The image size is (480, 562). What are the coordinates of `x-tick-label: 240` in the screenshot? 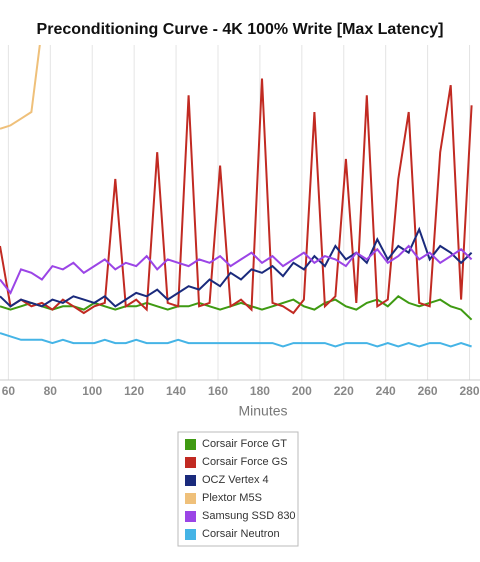 It's located at (386, 391).